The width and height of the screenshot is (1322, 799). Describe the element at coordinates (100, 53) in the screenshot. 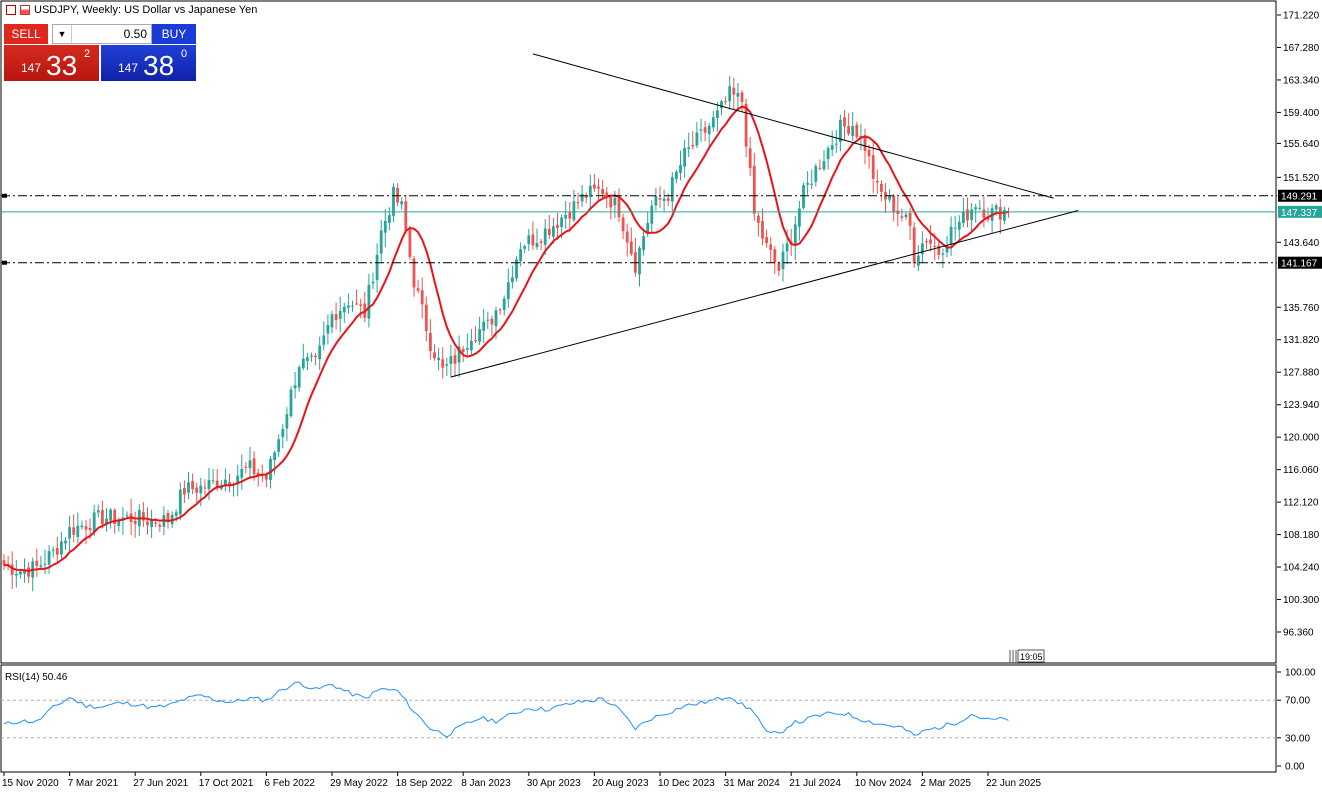

I see `one-click-trading-panel: SELL ▼ 0.50 BUY 147 33 2 147 38 0` at that location.